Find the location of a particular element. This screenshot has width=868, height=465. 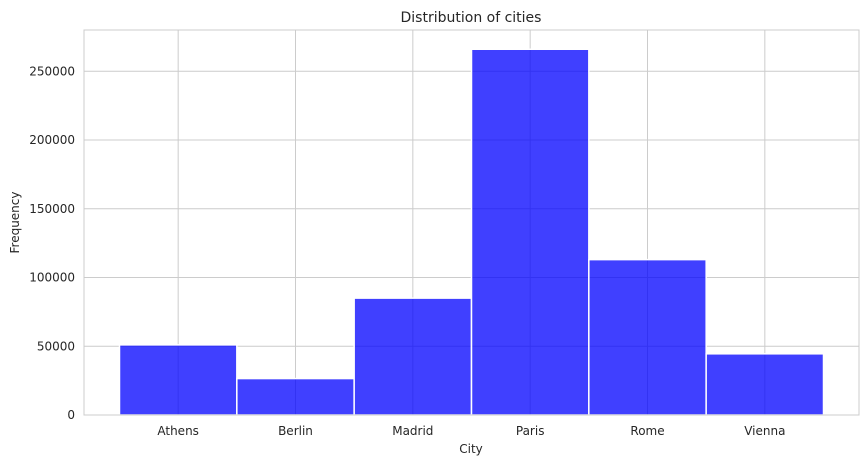

bar-berlin is located at coordinates (295, 396).